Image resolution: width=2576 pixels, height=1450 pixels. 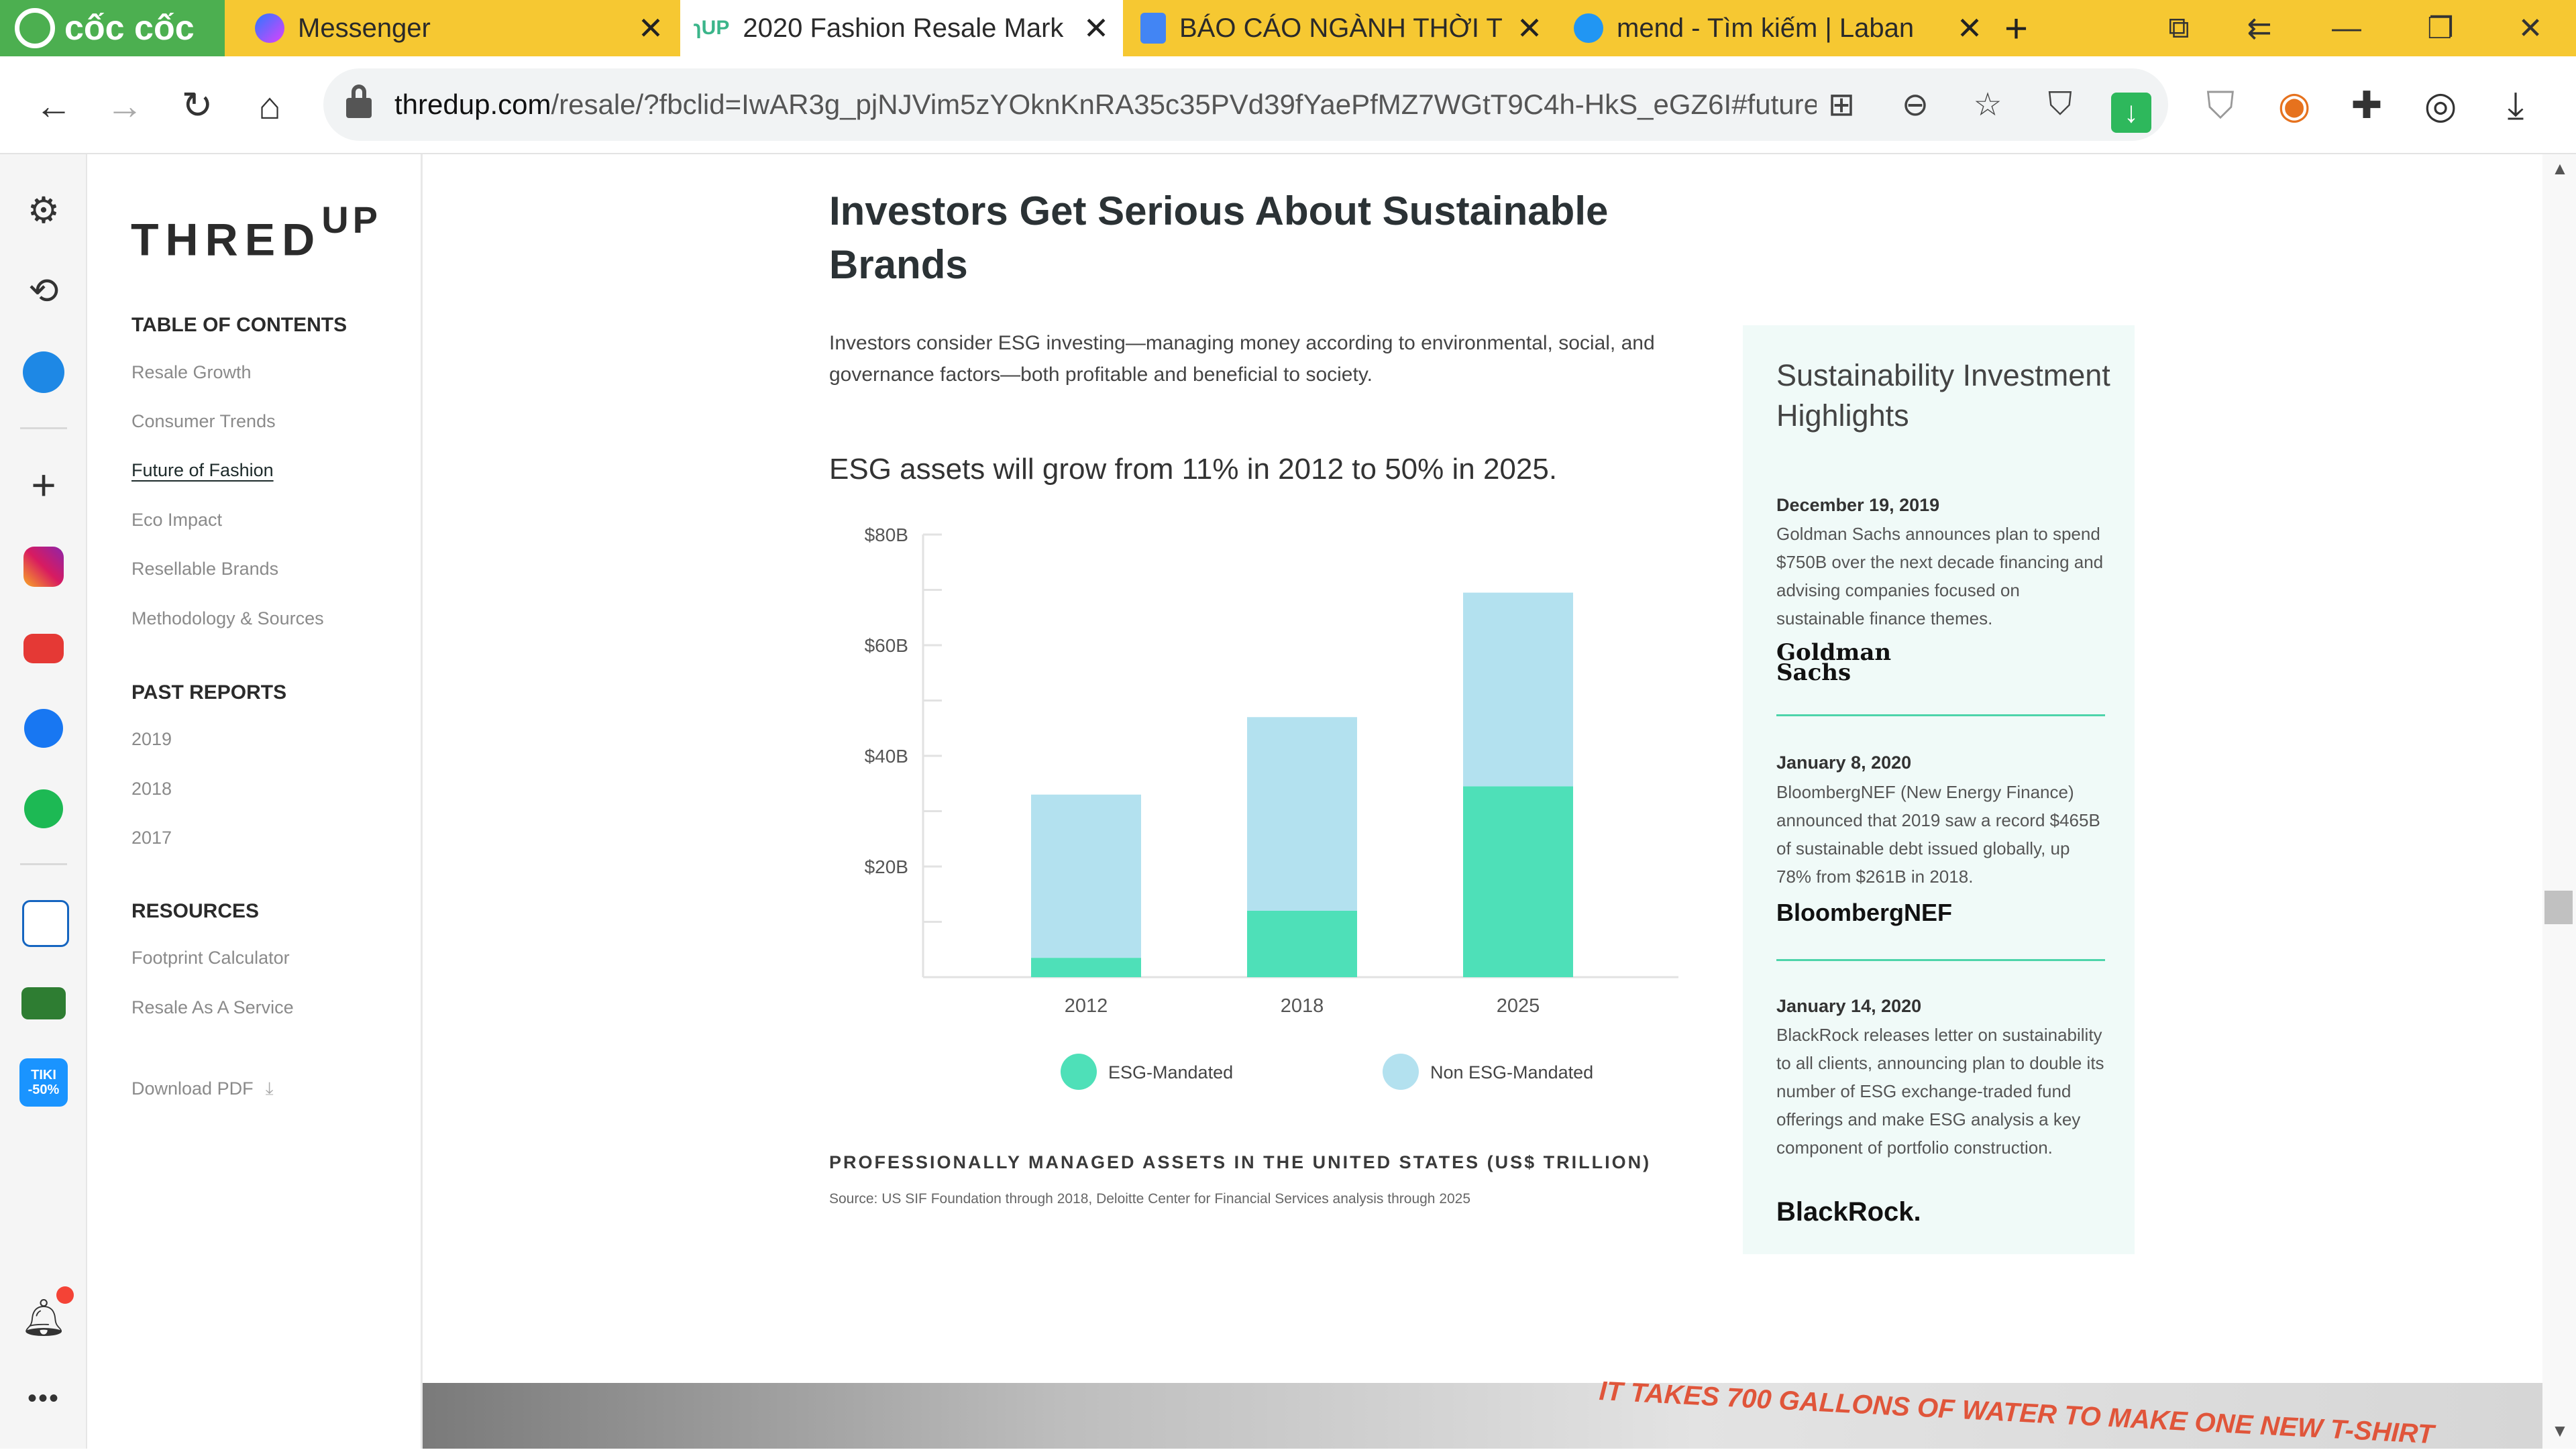 What do you see at coordinates (256, 232) in the screenshot?
I see `thredup-logo: THREDUP` at bounding box center [256, 232].